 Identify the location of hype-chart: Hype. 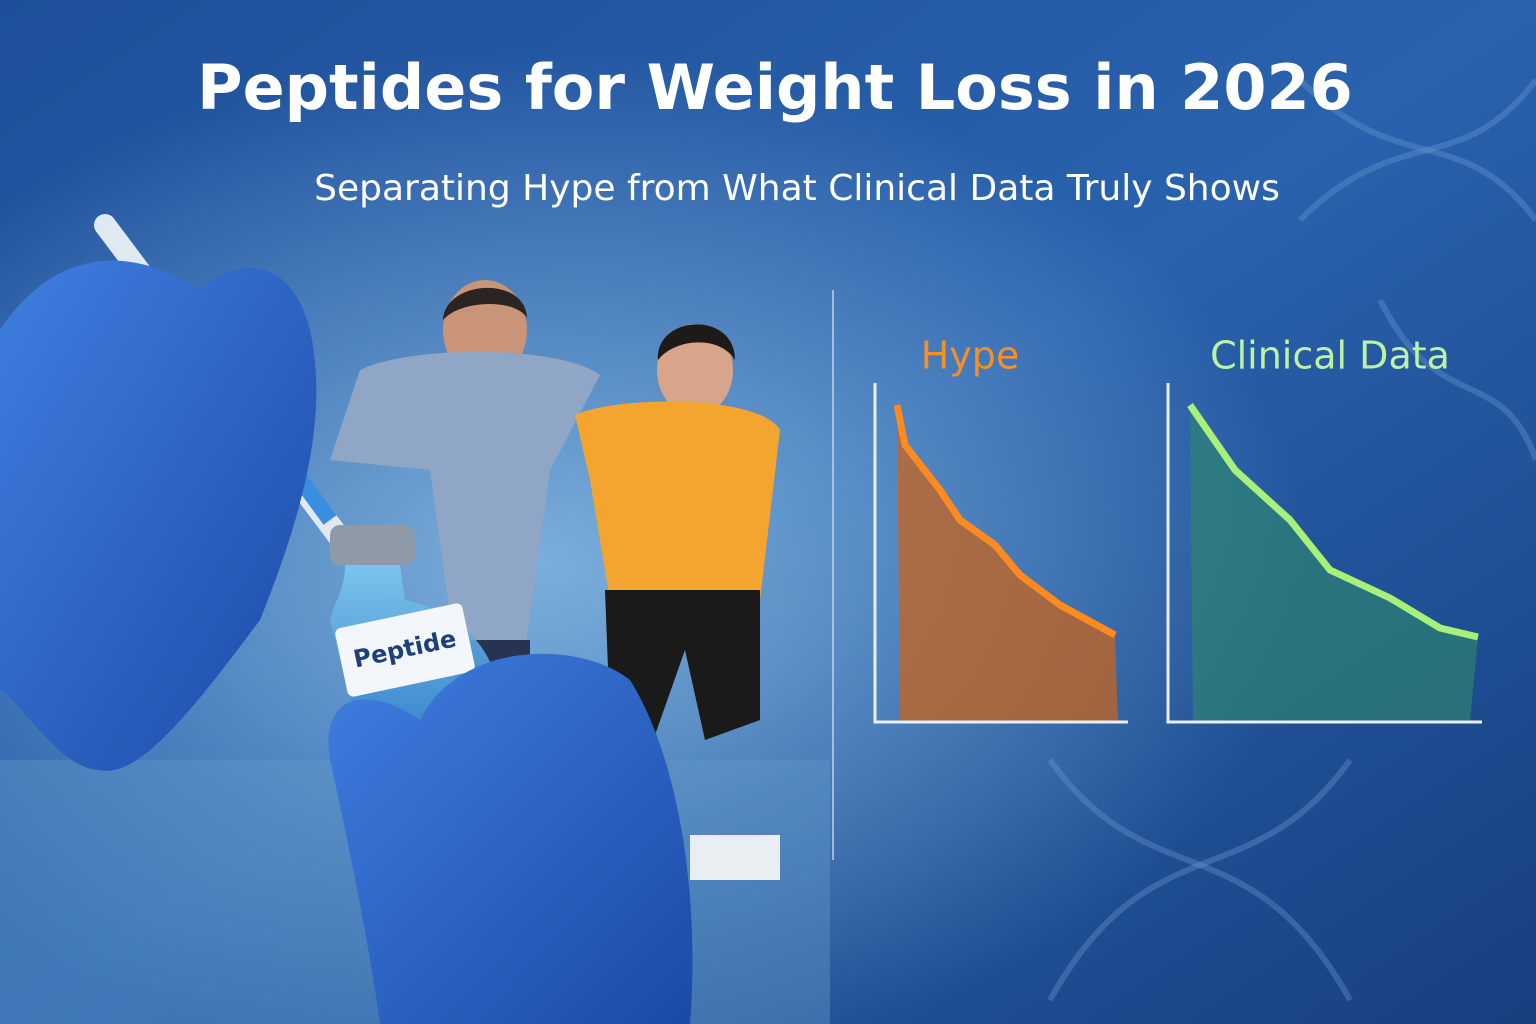
(1000, 529).